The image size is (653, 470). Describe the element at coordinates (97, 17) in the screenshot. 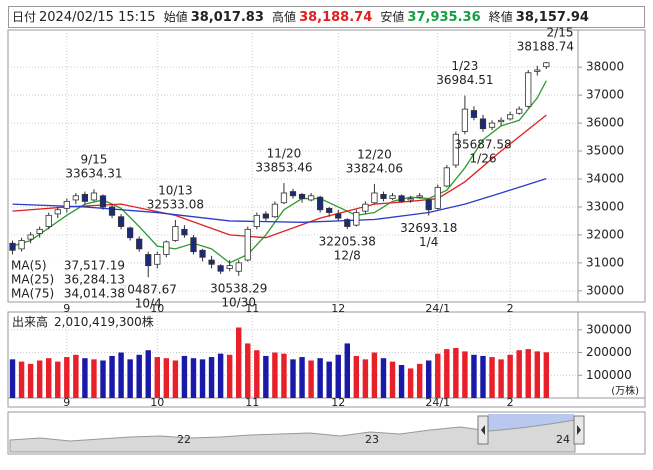

I see `date: 2024/02/15 15:15` at that location.